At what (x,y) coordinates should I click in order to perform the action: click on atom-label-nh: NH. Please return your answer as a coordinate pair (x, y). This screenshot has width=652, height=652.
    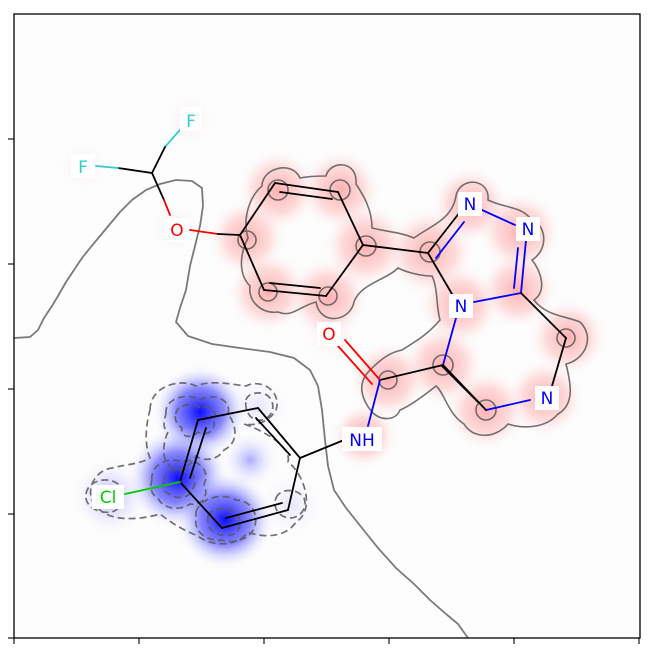
    Looking at the image, I should click on (362, 439).